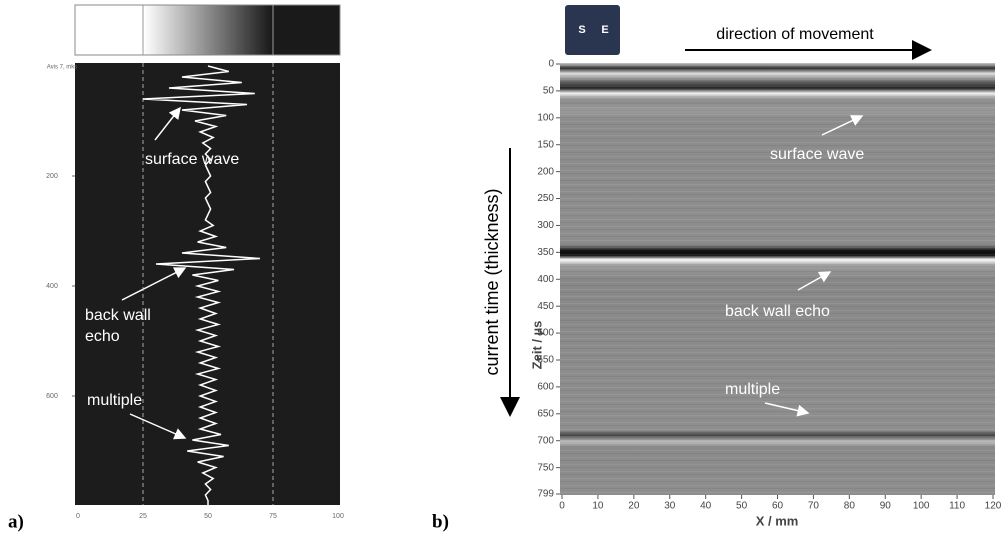 Image resolution: width=1003 pixels, height=541 pixels. Describe the element at coordinates (706, 506) in the screenshot. I see `x-tick-label: 40` at that location.